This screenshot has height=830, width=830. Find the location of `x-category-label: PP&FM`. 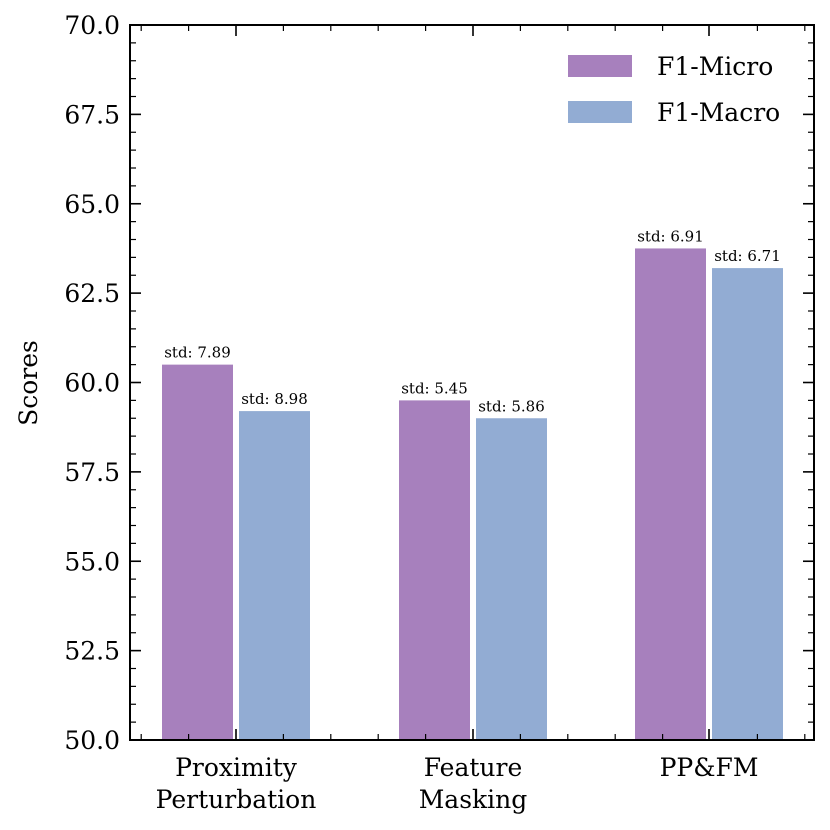

x-category-label: PP&FM is located at coordinates (709, 767).